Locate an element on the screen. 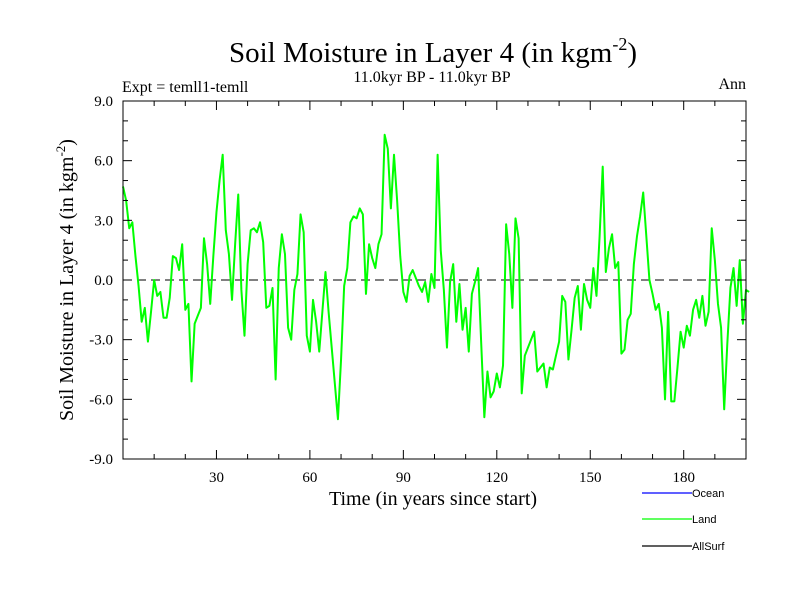 The width and height of the screenshot is (800, 600). y-tick-label: 6.0 is located at coordinates (103, 162).